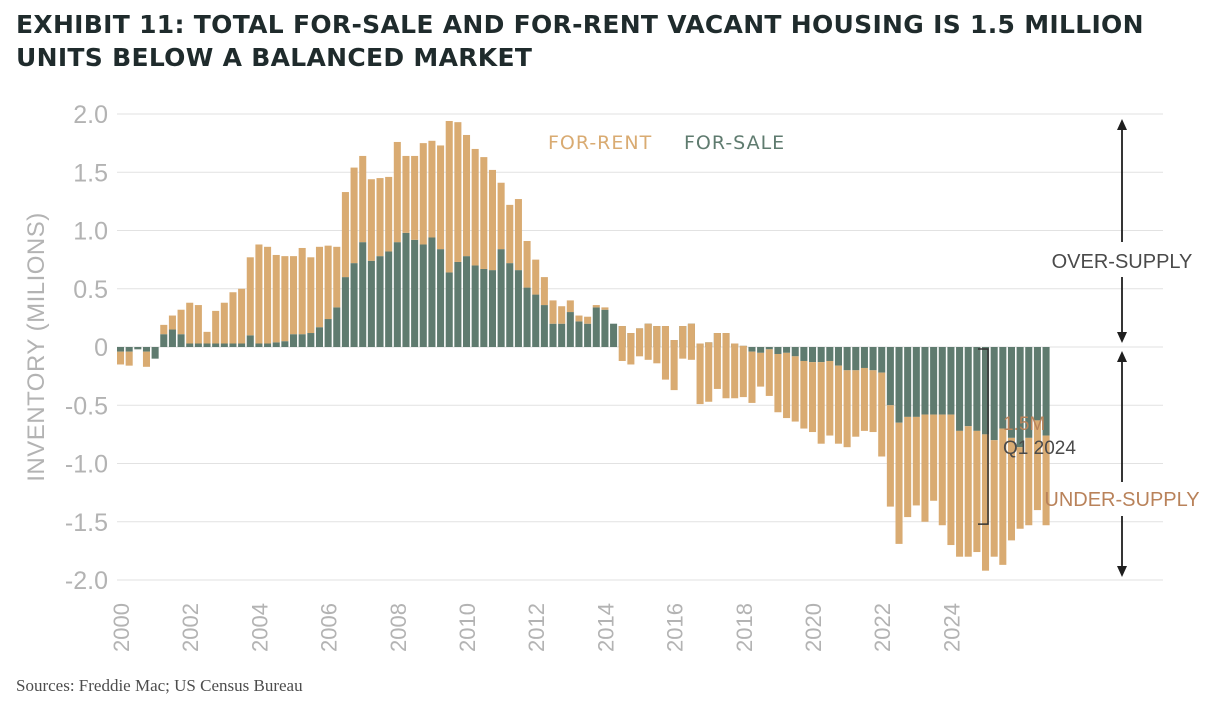 The height and width of the screenshot is (720, 1216). What do you see at coordinates (666, 143) in the screenshot?
I see `legend: FOR-RENT FOR-SALE` at bounding box center [666, 143].